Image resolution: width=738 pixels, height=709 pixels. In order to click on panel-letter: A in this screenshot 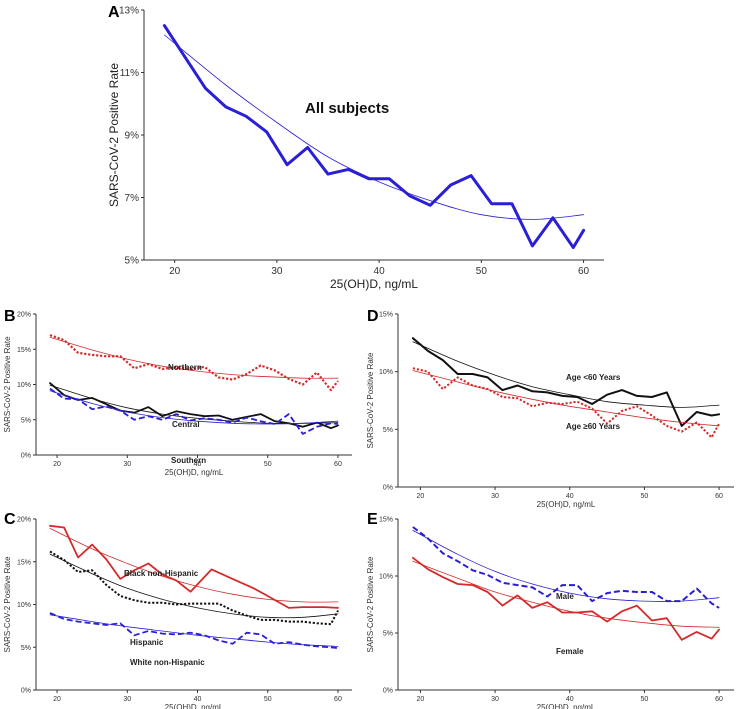, I will do `click(114, 12)`.